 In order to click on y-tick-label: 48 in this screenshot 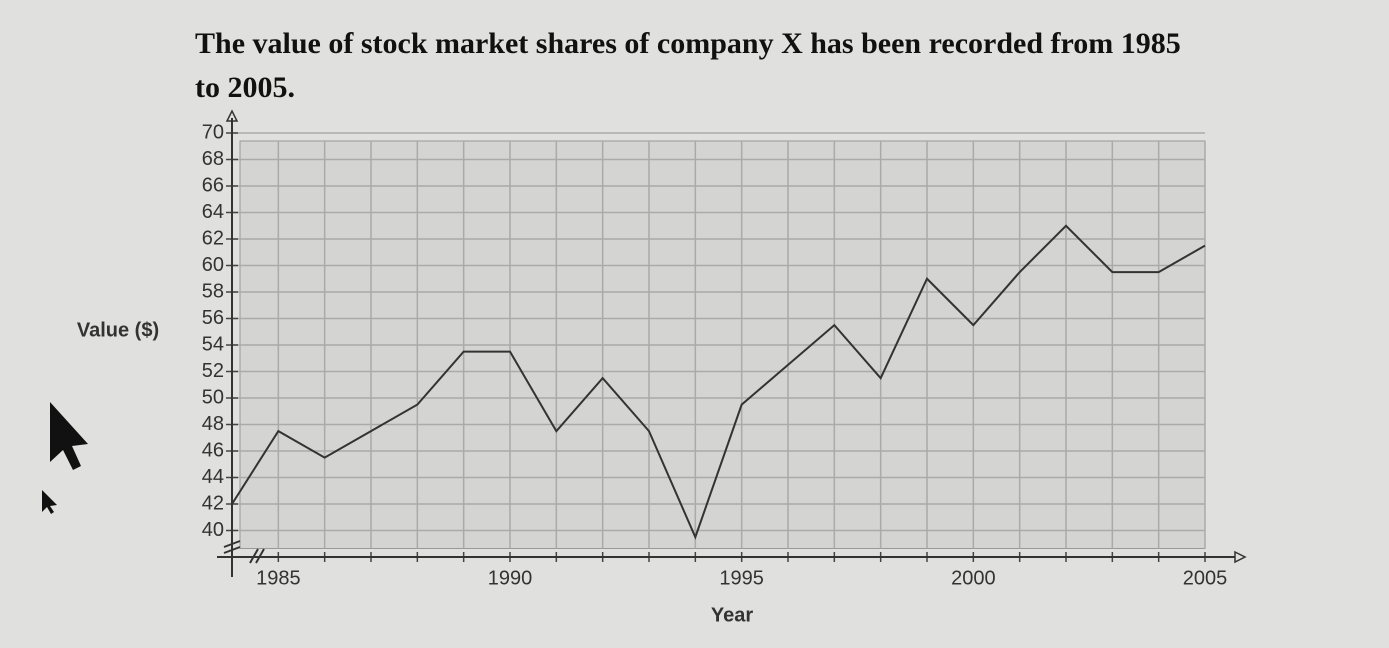, I will do `click(213, 424)`.